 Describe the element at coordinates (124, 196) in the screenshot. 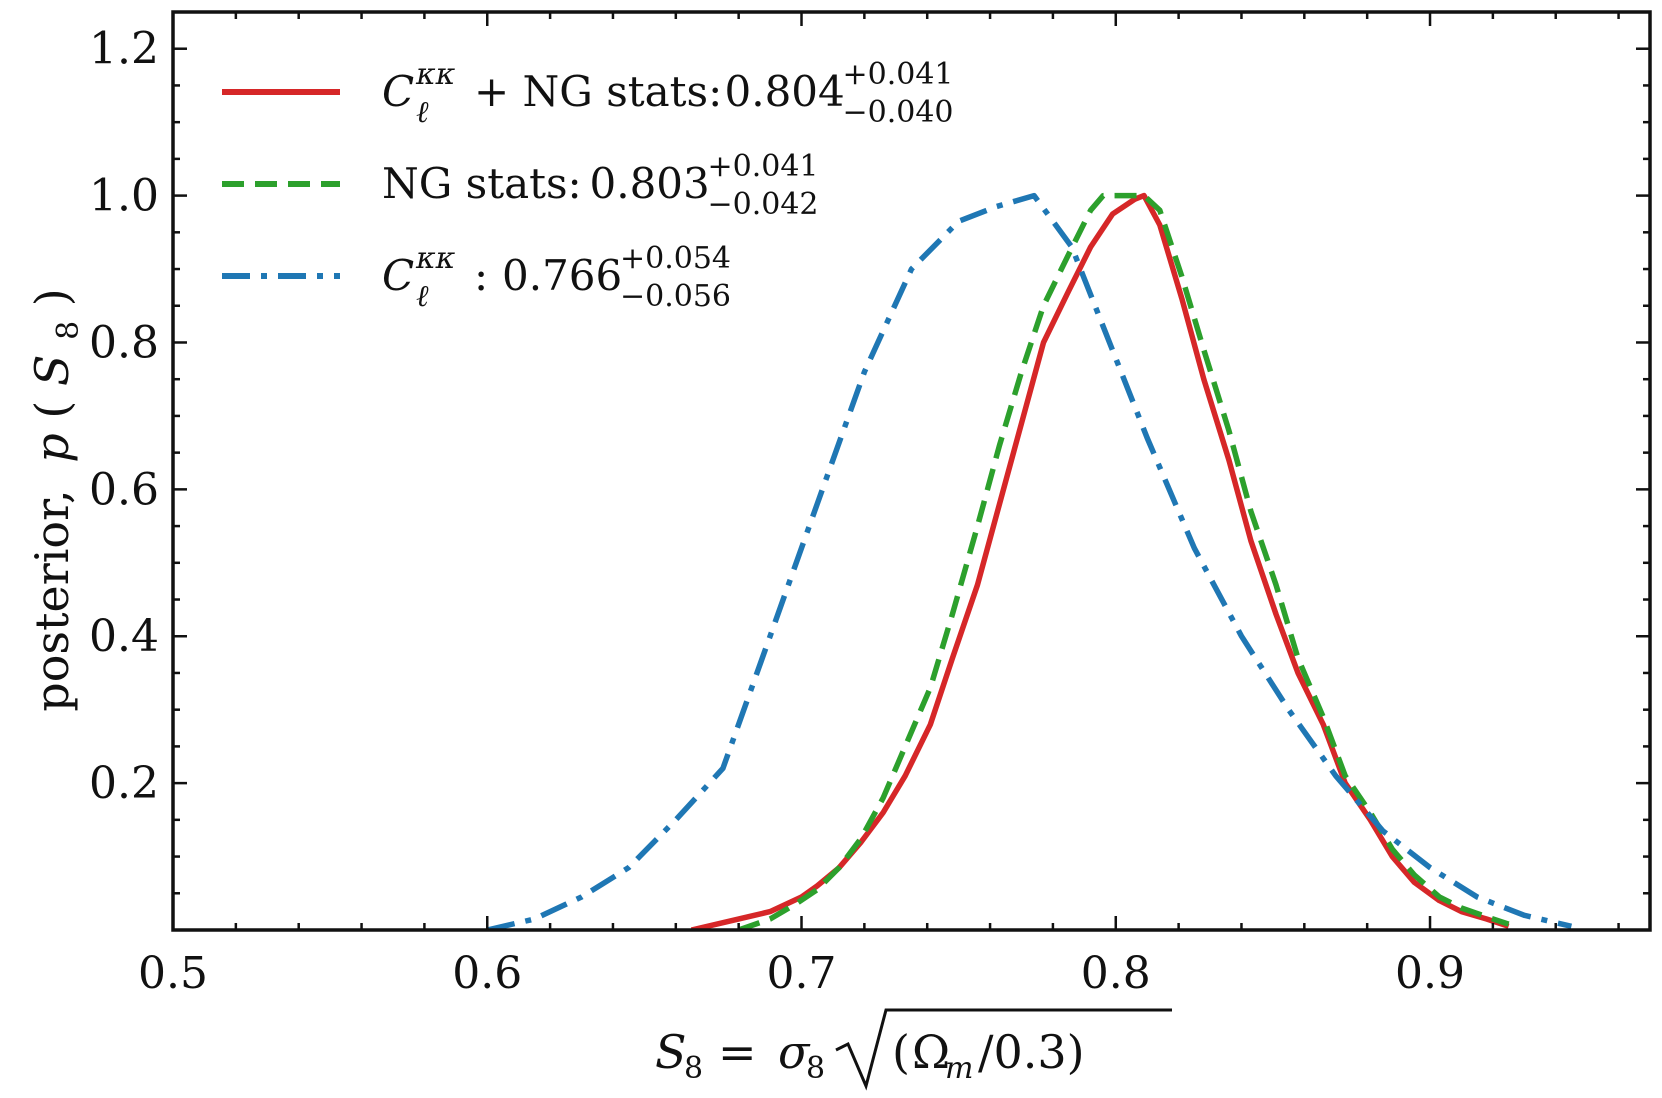

I see `y-tick-label: 1.0` at that location.